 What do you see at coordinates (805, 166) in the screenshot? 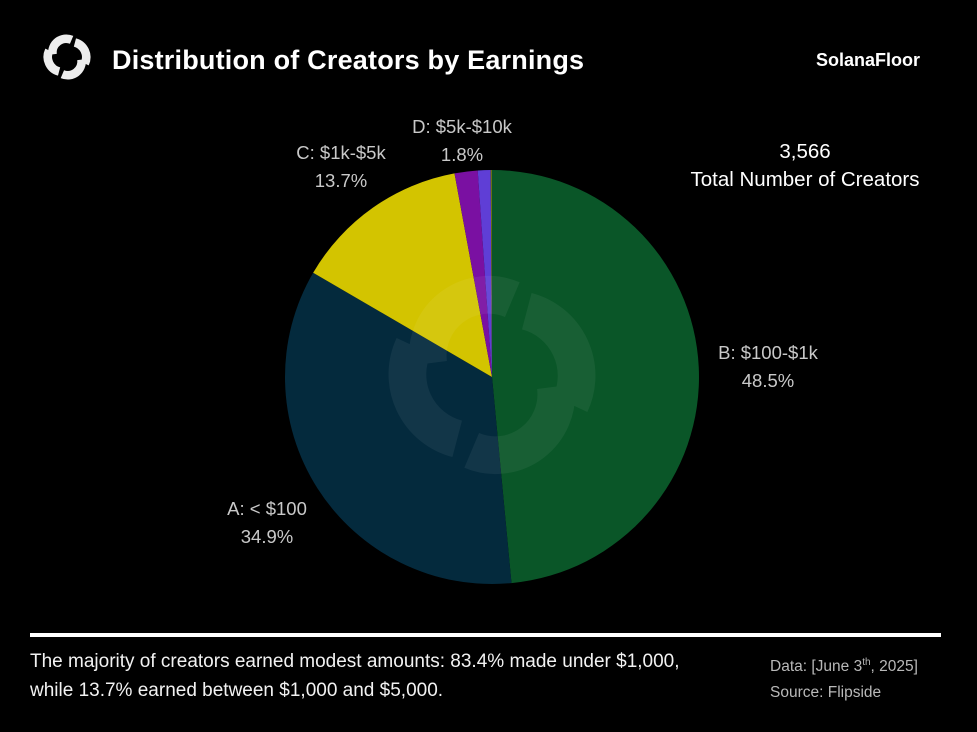
I see `total-creators-stat: 3,566 Total Number of Creators` at bounding box center [805, 166].